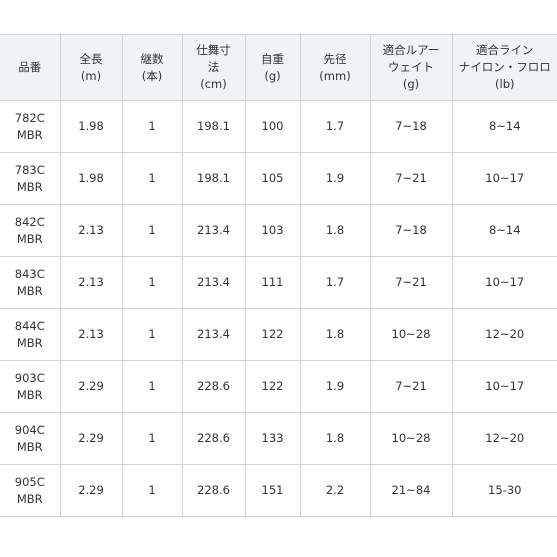 Image resolution: width=557 pixels, height=557 pixels. What do you see at coordinates (272, 490) in the screenshot?
I see `cell-weight: 151` at bounding box center [272, 490].